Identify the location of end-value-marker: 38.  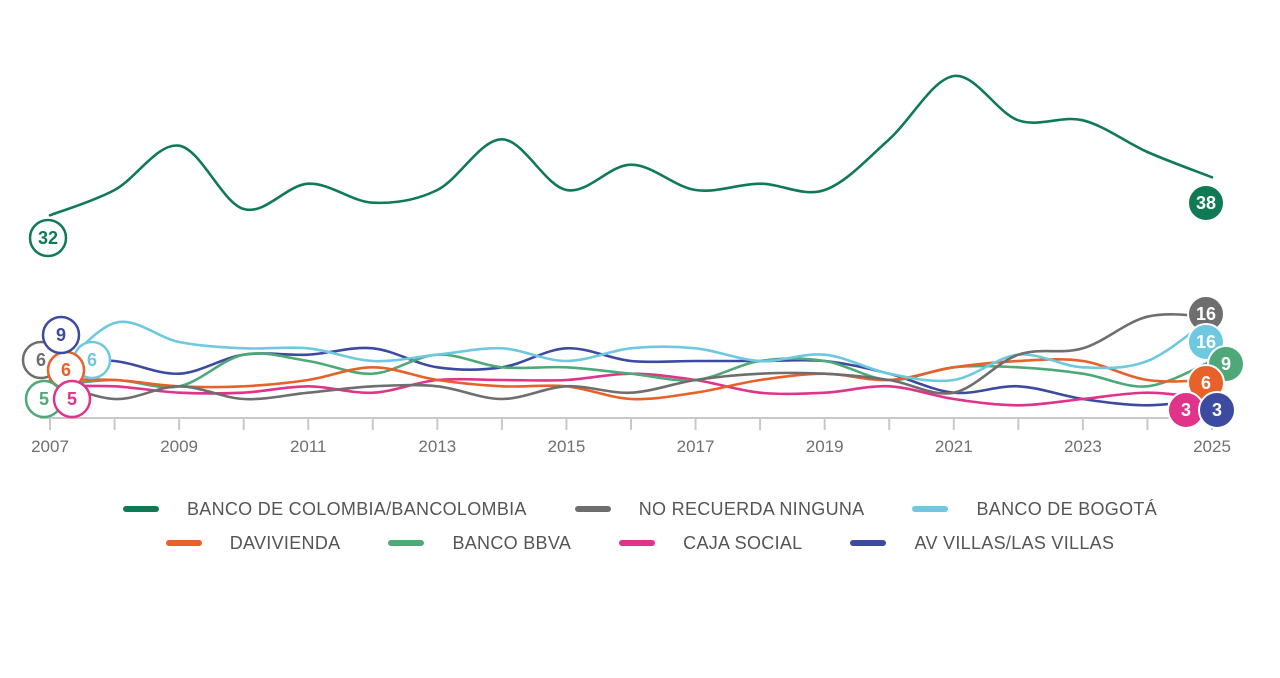
(1206, 203).